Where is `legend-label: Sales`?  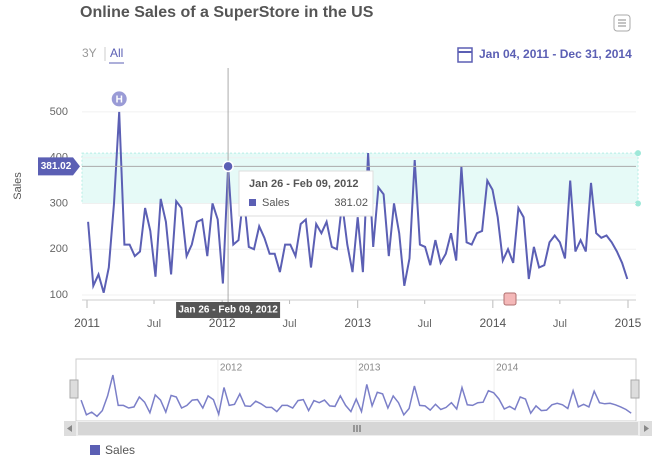 legend-label: Sales is located at coordinates (120, 450).